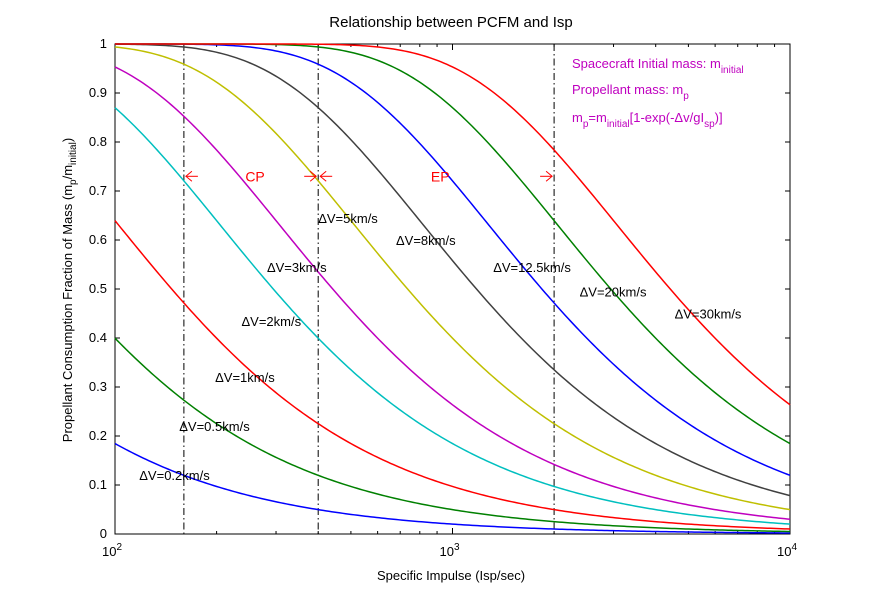 The image size is (875, 600). What do you see at coordinates (297, 267) in the screenshot?
I see `curve-label: ΔV=3km/s` at bounding box center [297, 267].